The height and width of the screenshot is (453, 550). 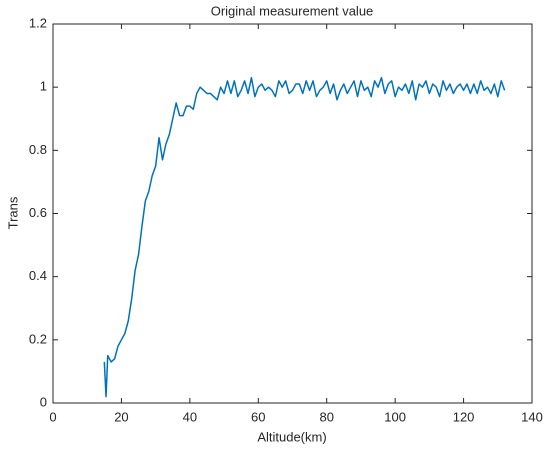 What do you see at coordinates (395, 416) in the screenshot?
I see `x-tick-label: 100` at bounding box center [395, 416].